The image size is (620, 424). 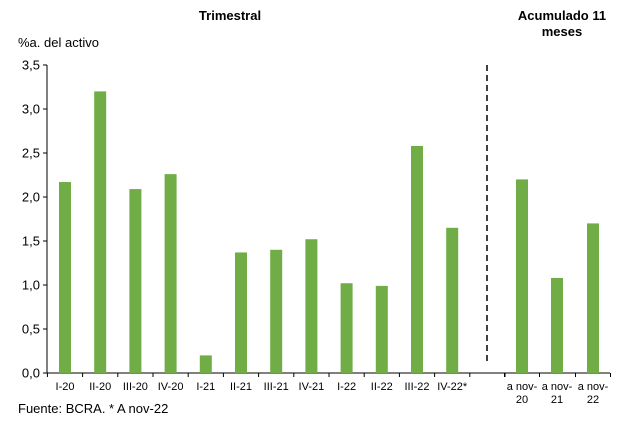 What do you see at coordinates (522, 400) in the screenshot?
I see `x-tick-label: 20` at bounding box center [522, 400].